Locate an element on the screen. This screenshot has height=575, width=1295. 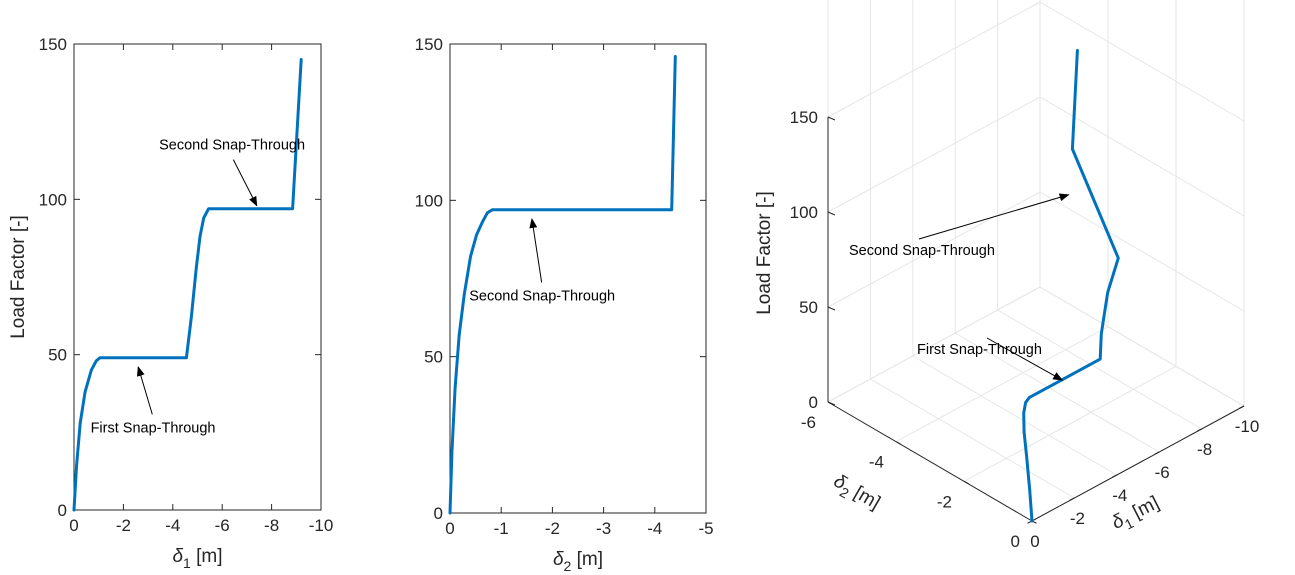
z-axis-label-3: Load Factor [-] is located at coordinates (764, 253).